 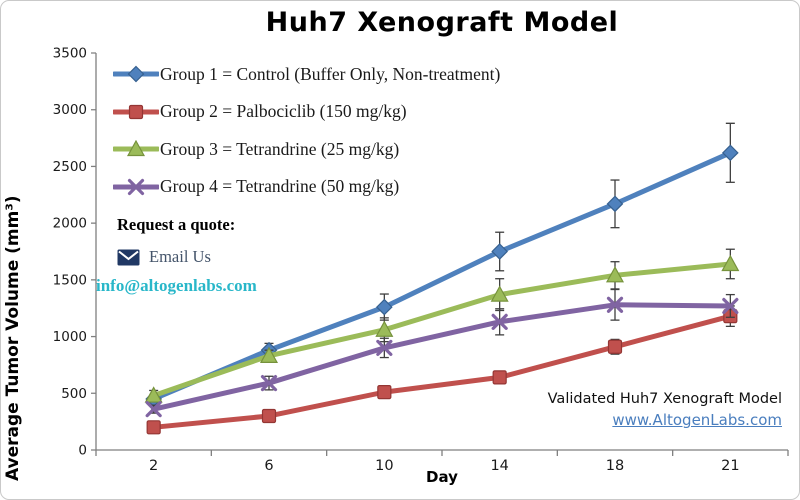 What do you see at coordinates (283, 111) in the screenshot?
I see `legend-label-group2: Group 2 = Palbociclib (150 mg/kg)` at bounding box center [283, 111].